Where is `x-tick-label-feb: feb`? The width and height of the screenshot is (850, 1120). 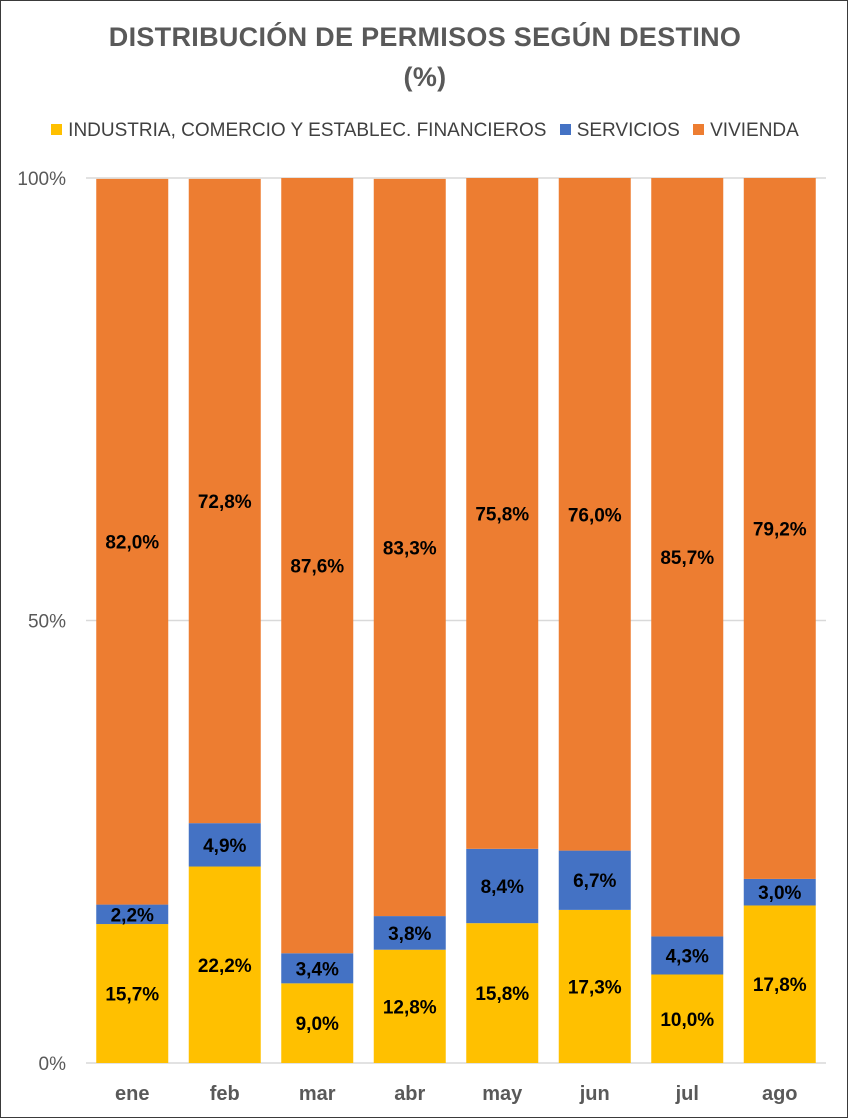
x-tick-label-feb: feb is located at coordinates (225, 1094).